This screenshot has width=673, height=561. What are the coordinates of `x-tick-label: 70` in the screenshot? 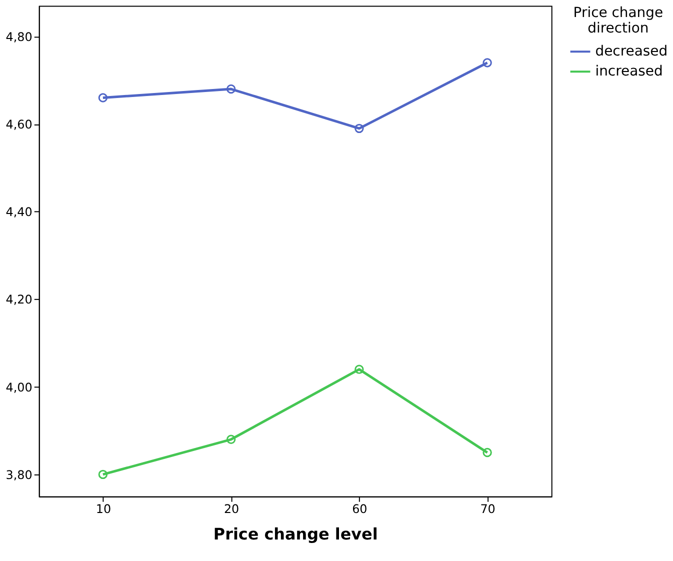 It's located at (488, 509).